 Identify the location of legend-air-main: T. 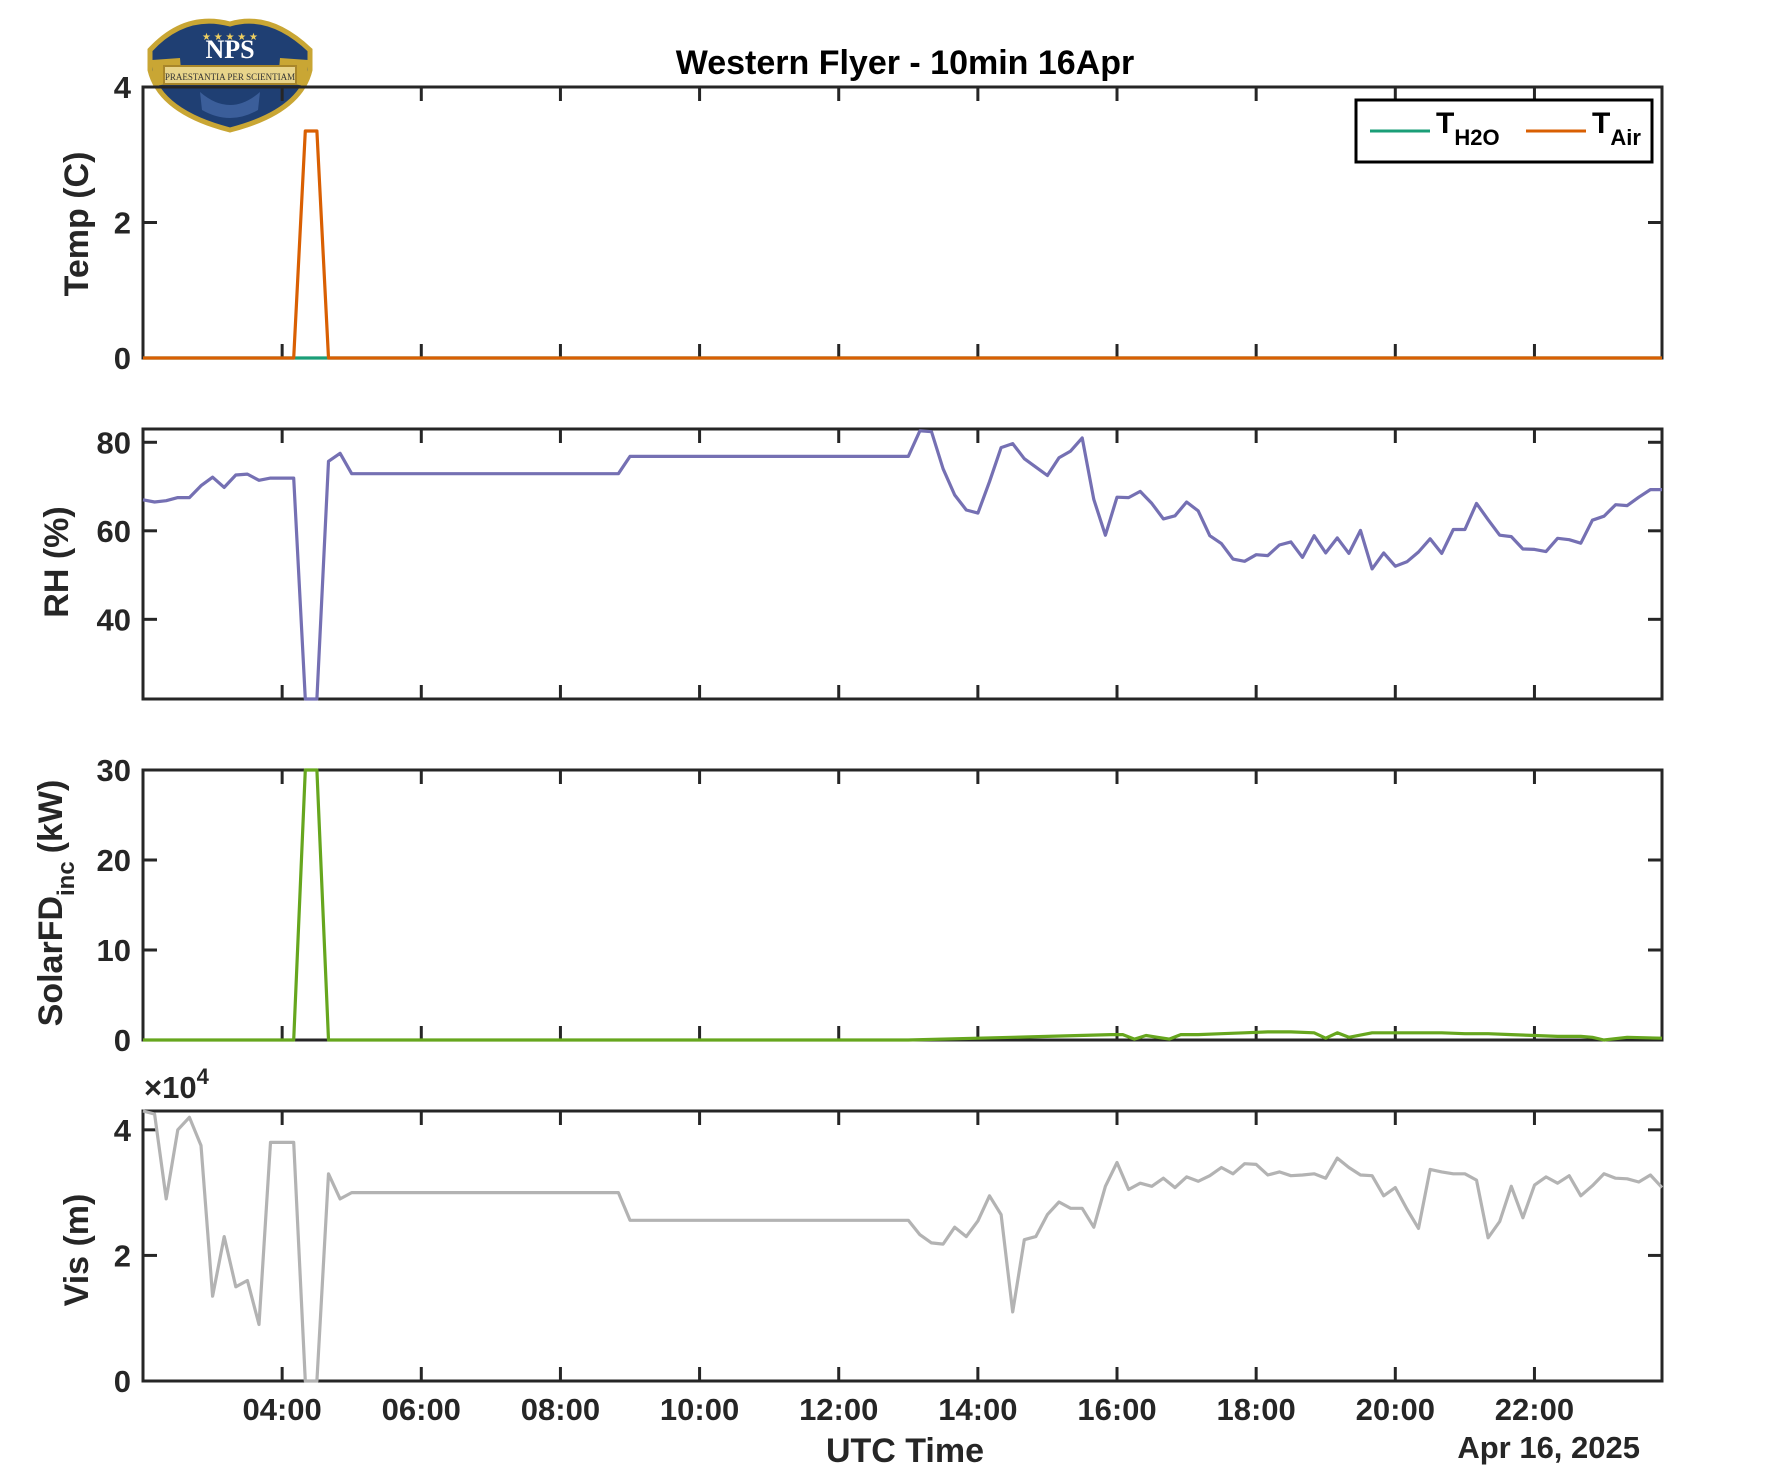
(1601, 123).